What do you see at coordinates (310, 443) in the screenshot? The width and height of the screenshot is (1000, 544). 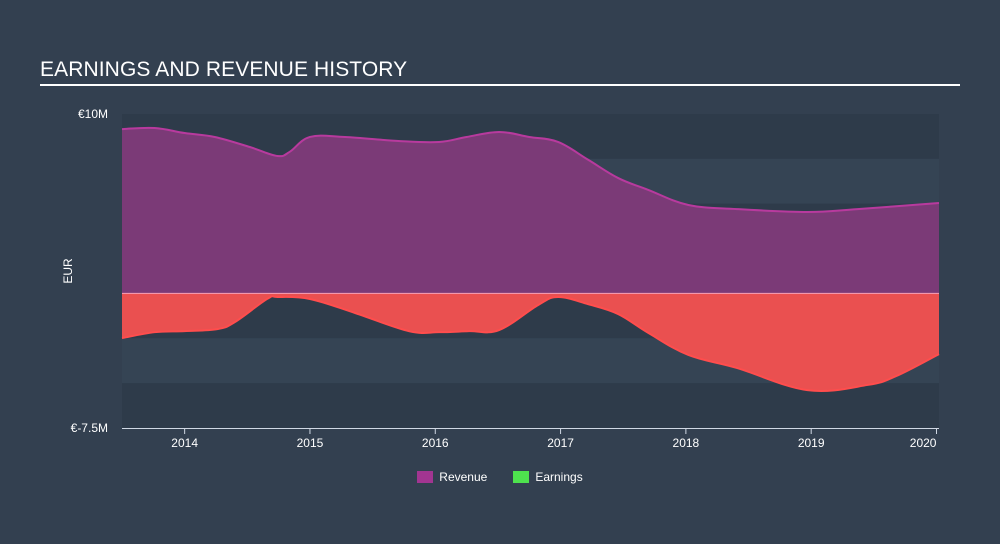 I see `x-tick-label: 2015` at bounding box center [310, 443].